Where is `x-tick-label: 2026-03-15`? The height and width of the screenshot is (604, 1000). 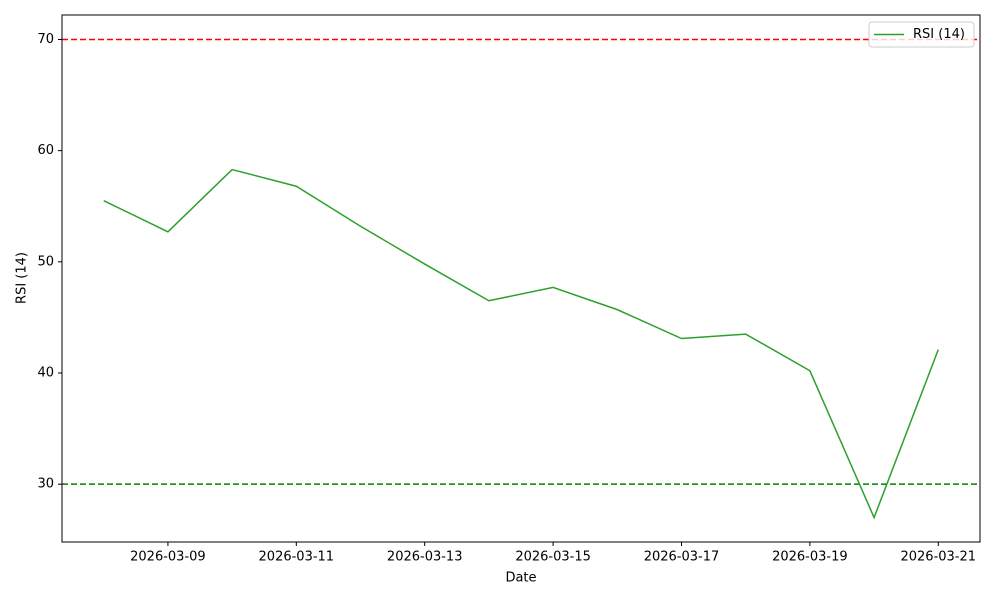
x-tick-label: 2026-03-15 is located at coordinates (553, 557).